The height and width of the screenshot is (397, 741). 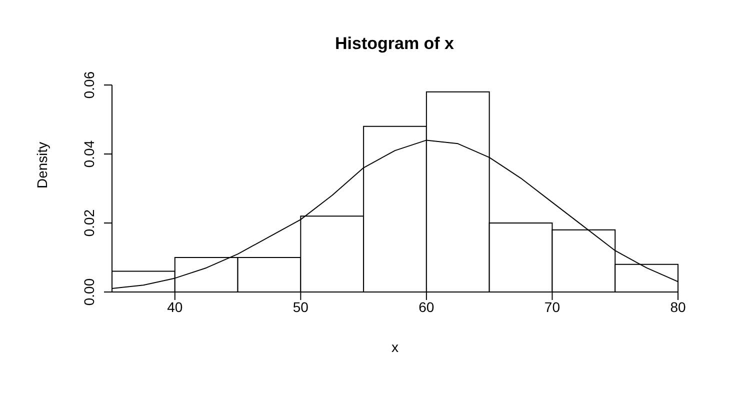 I want to click on x-tick-label: 60, so click(x=426, y=306).